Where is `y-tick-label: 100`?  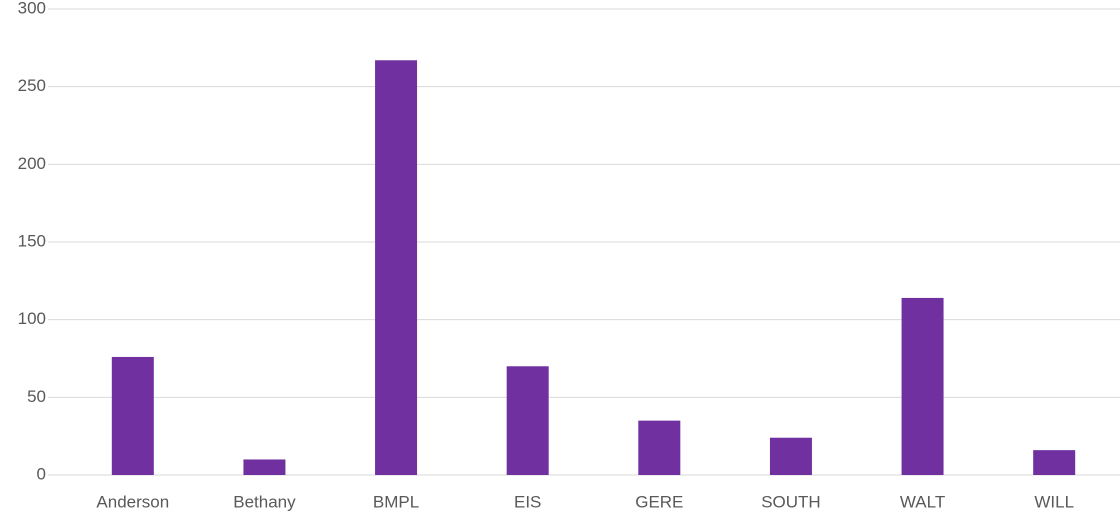
y-tick-label: 100 is located at coordinates (32, 318).